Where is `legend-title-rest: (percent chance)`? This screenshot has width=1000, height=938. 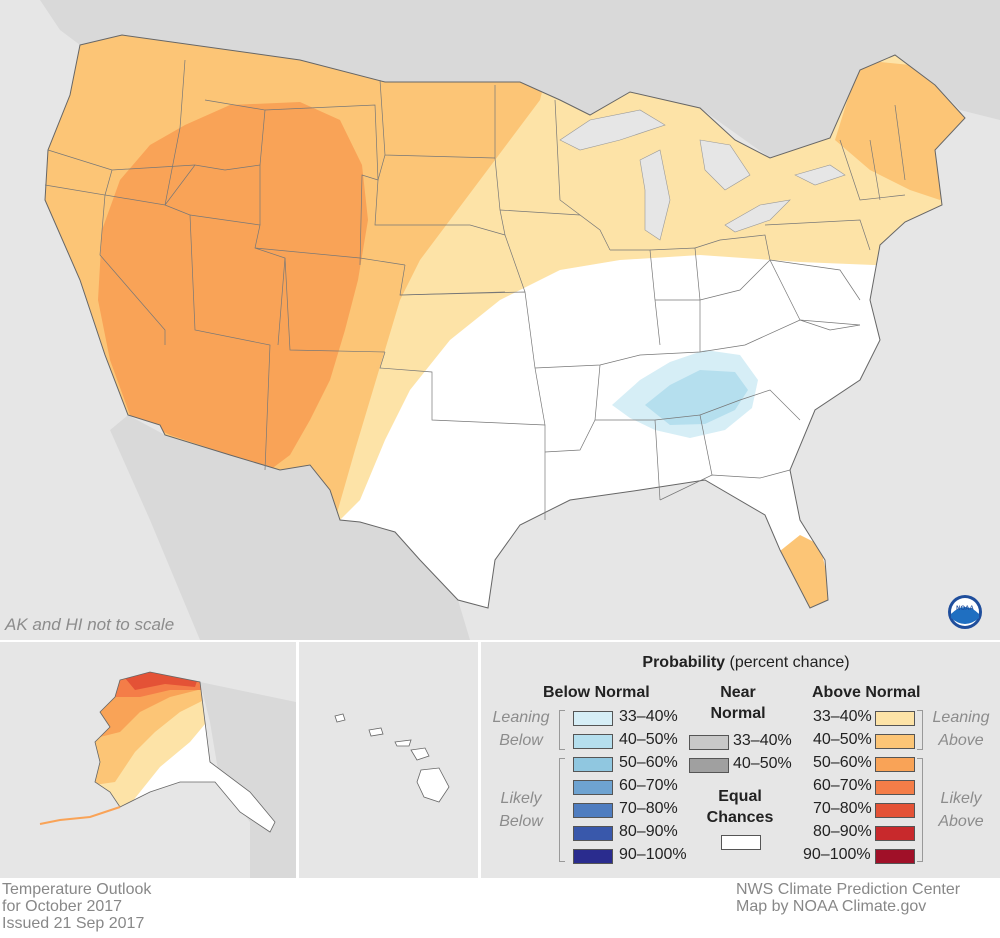
legend-title-rest: (percent chance) is located at coordinates (789, 662).